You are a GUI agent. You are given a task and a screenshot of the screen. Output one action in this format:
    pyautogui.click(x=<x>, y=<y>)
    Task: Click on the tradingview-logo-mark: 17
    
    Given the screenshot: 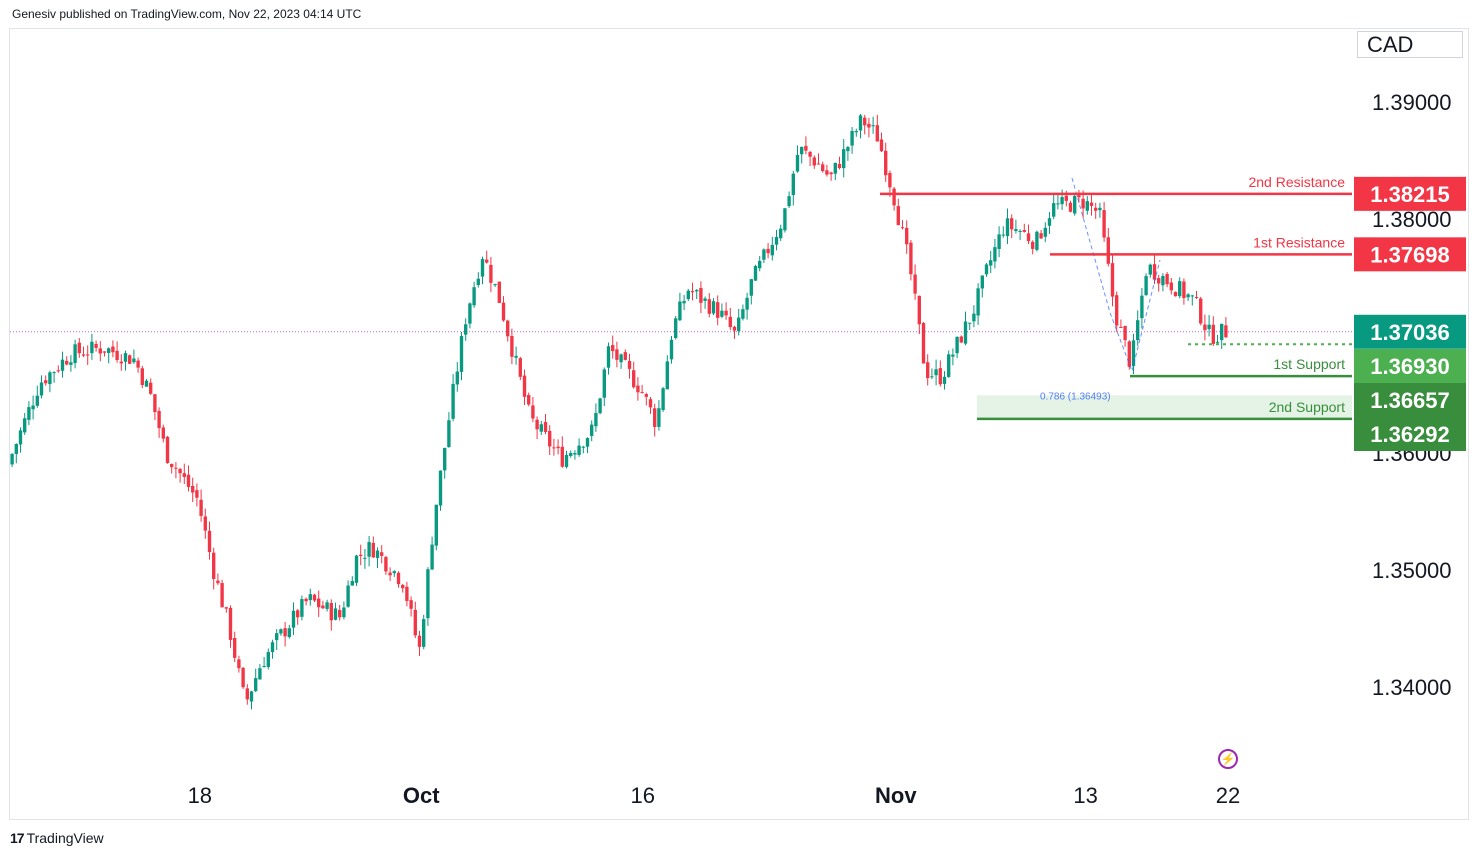 What is the action you would take?
    pyautogui.click(x=17, y=838)
    